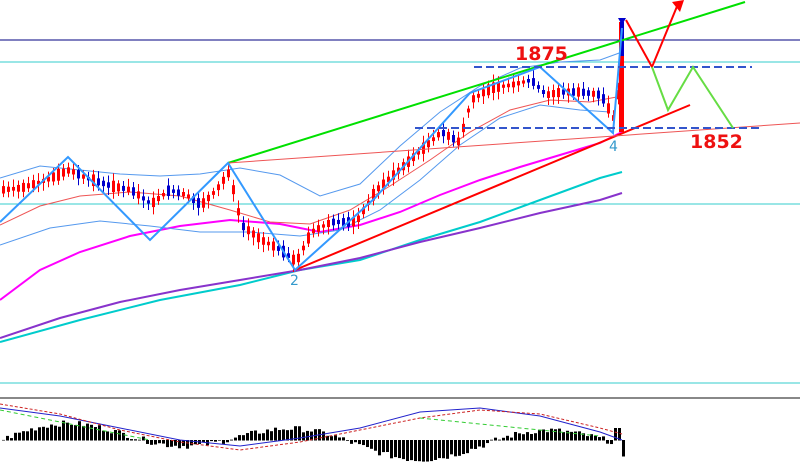  I want to click on macd-main-line, so click(311, 427).